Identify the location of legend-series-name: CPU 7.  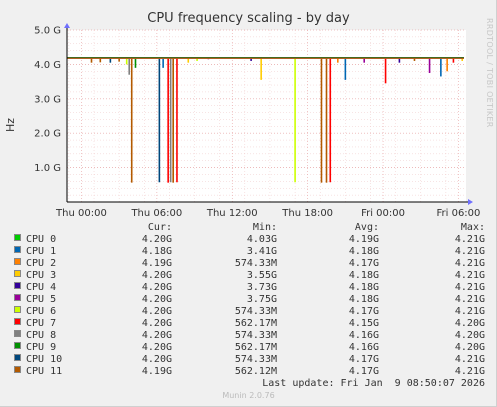
(41, 323).